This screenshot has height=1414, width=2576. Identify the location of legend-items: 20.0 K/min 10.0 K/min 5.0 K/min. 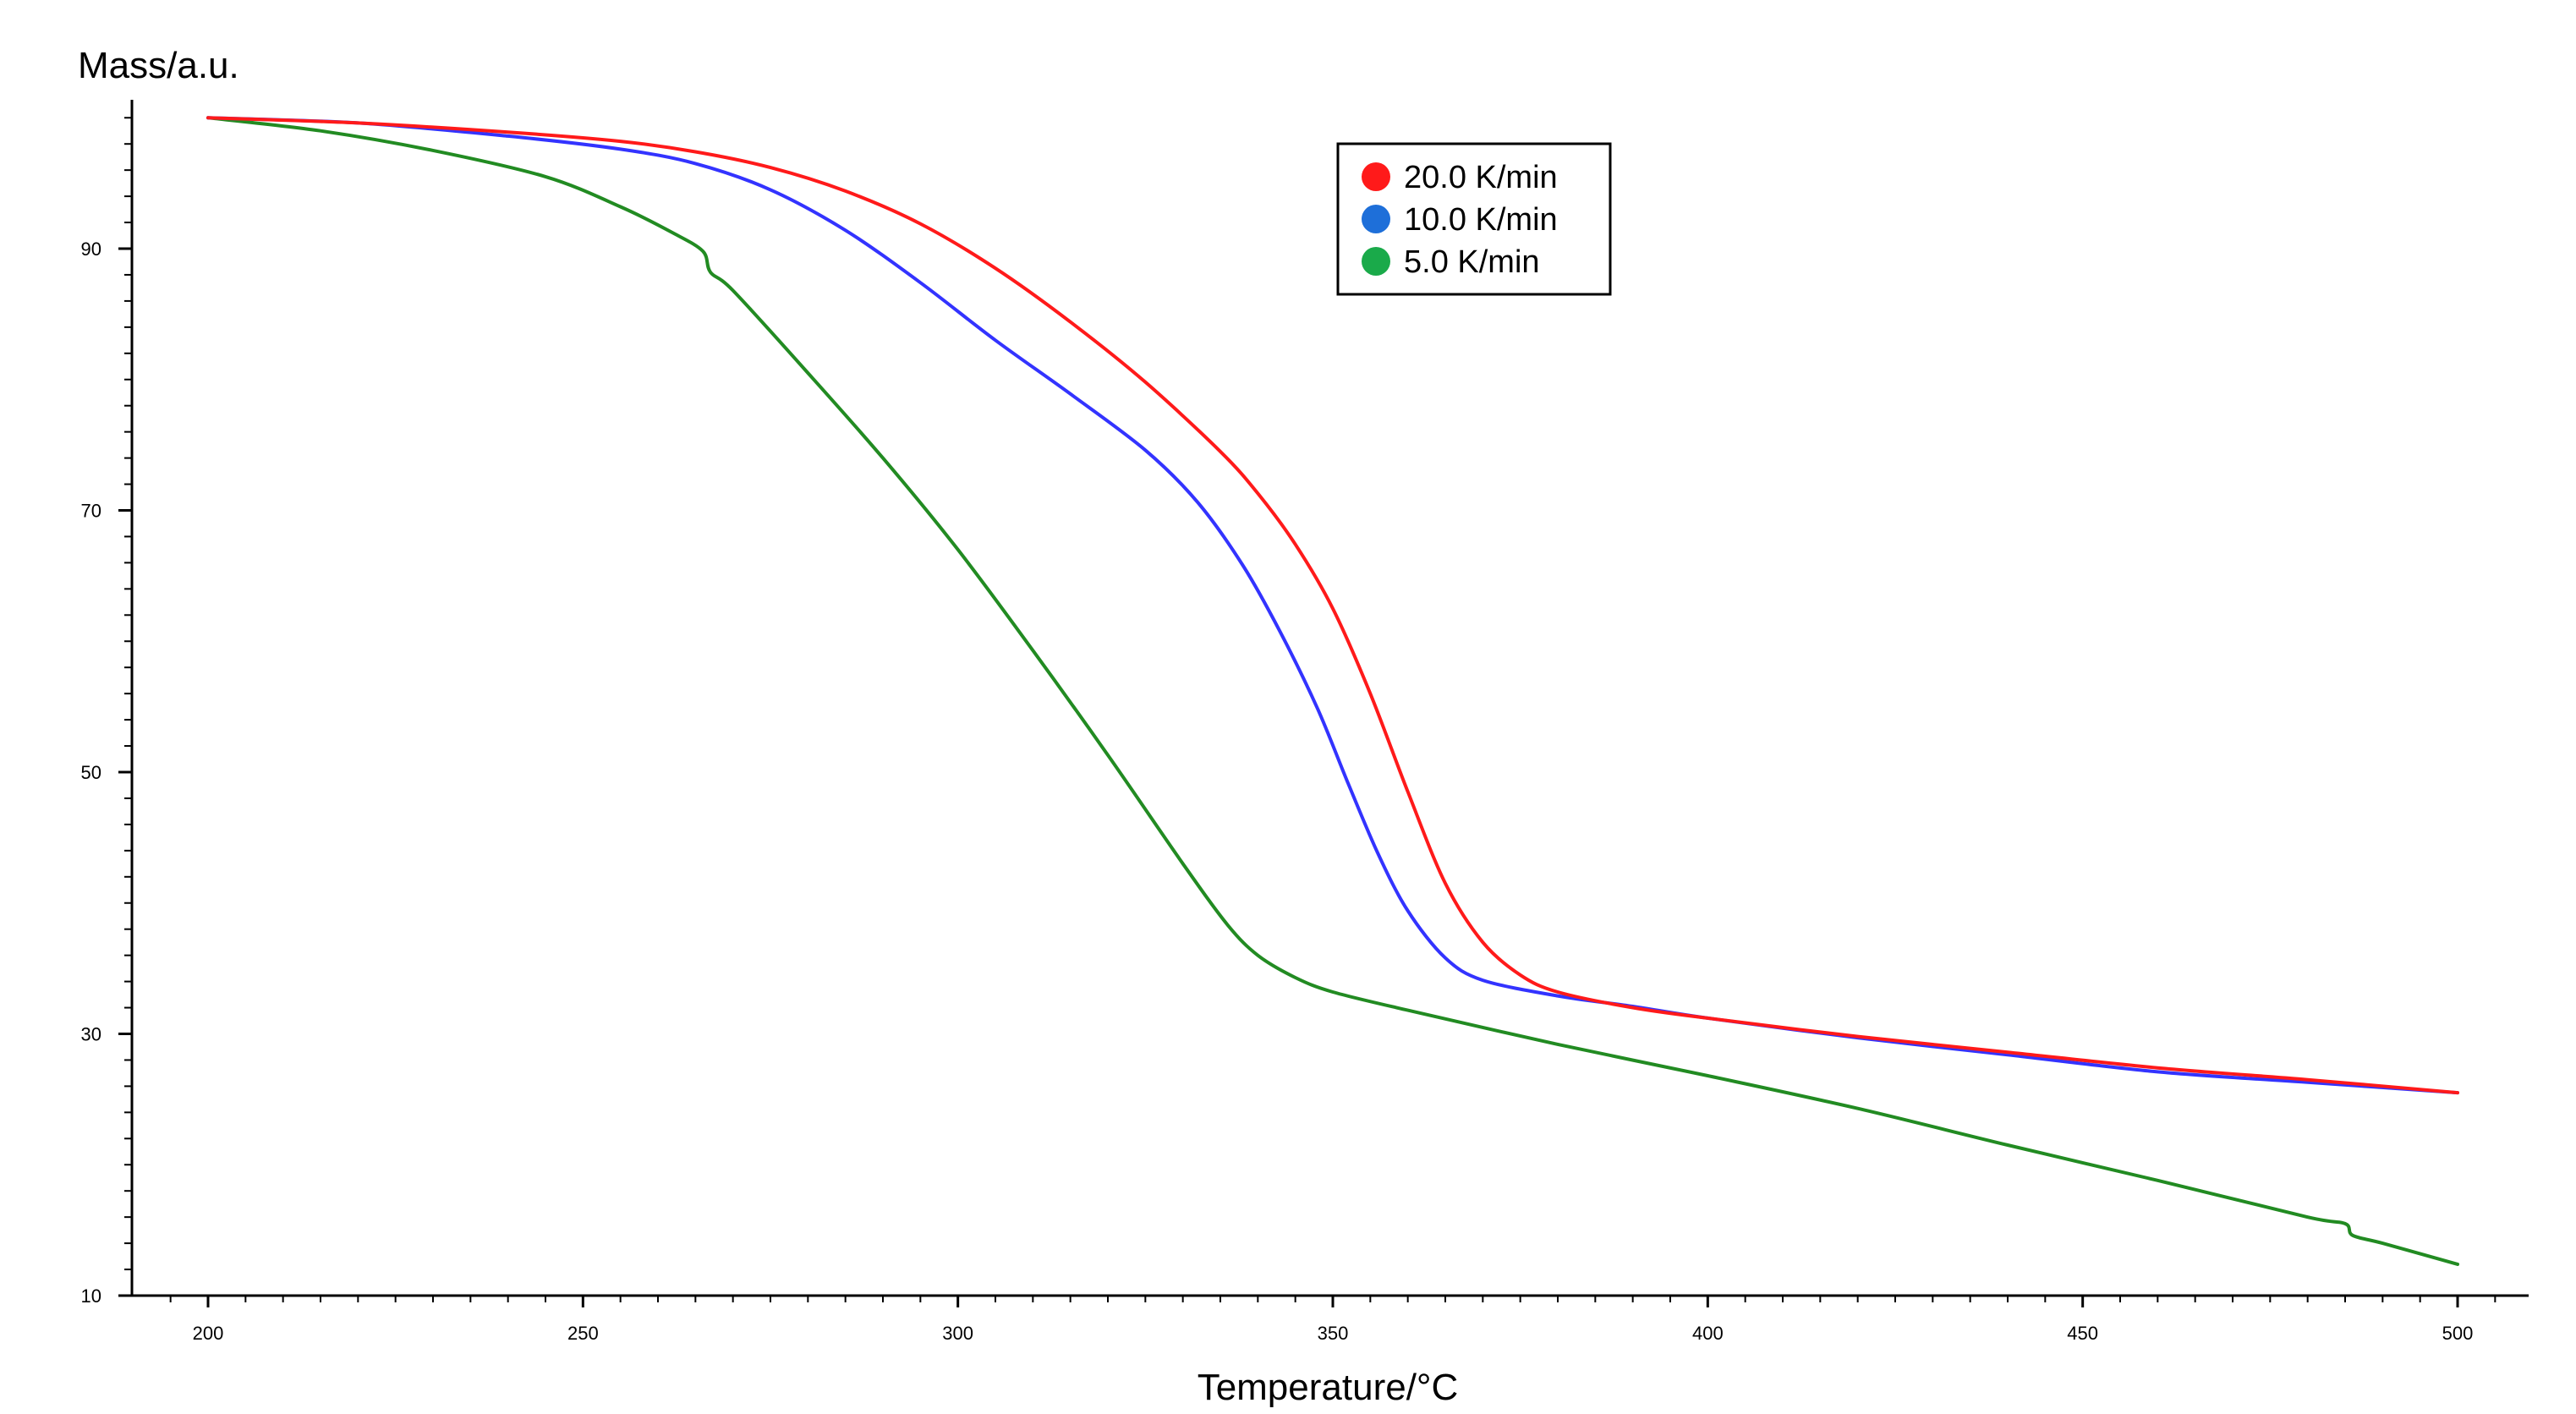
(1460, 220).